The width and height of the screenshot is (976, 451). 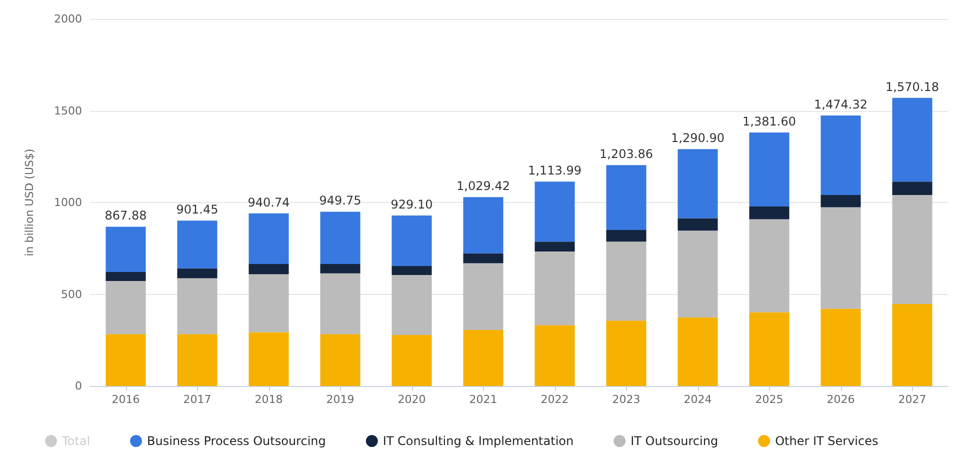 I want to click on legend-label: Business Process Outsourcing, so click(x=236, y=441).